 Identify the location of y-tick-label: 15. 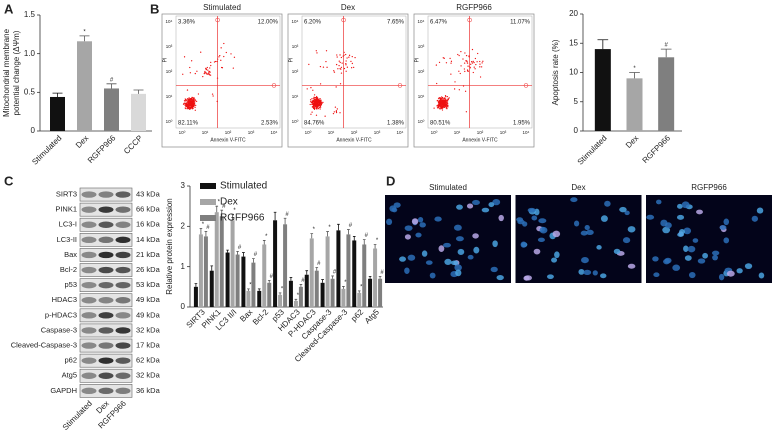
(573, 42).